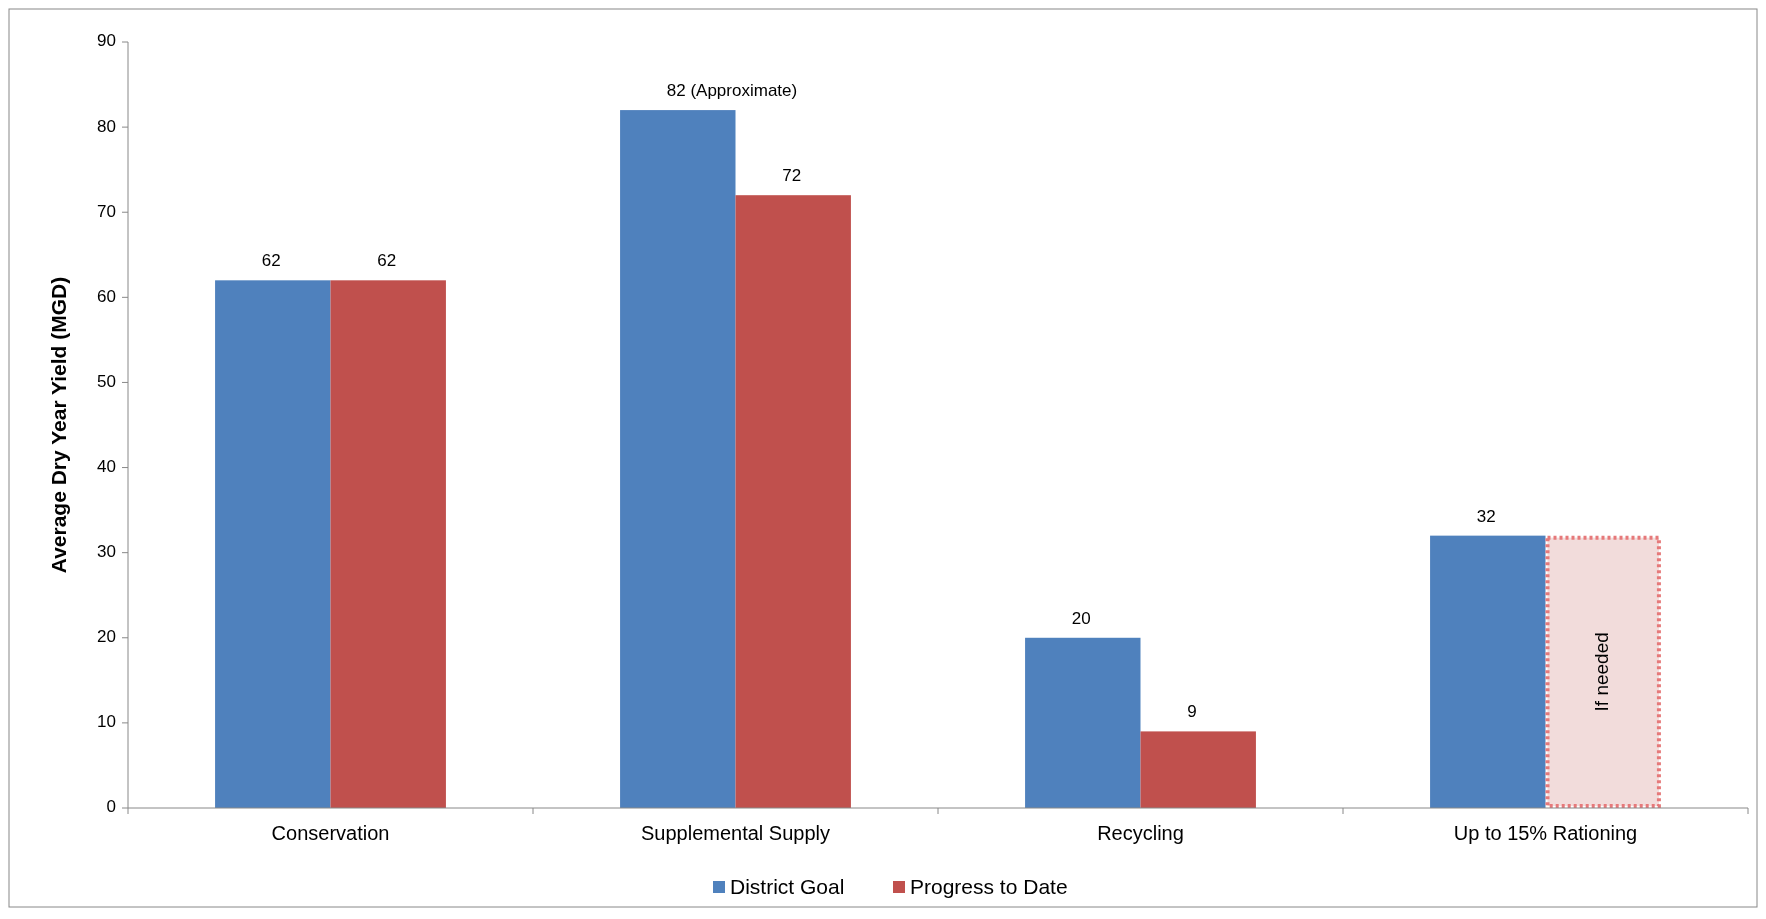 This screenshot has width=1766, height=919. I want to click on y-tick-label: 40, so click(106, 467).